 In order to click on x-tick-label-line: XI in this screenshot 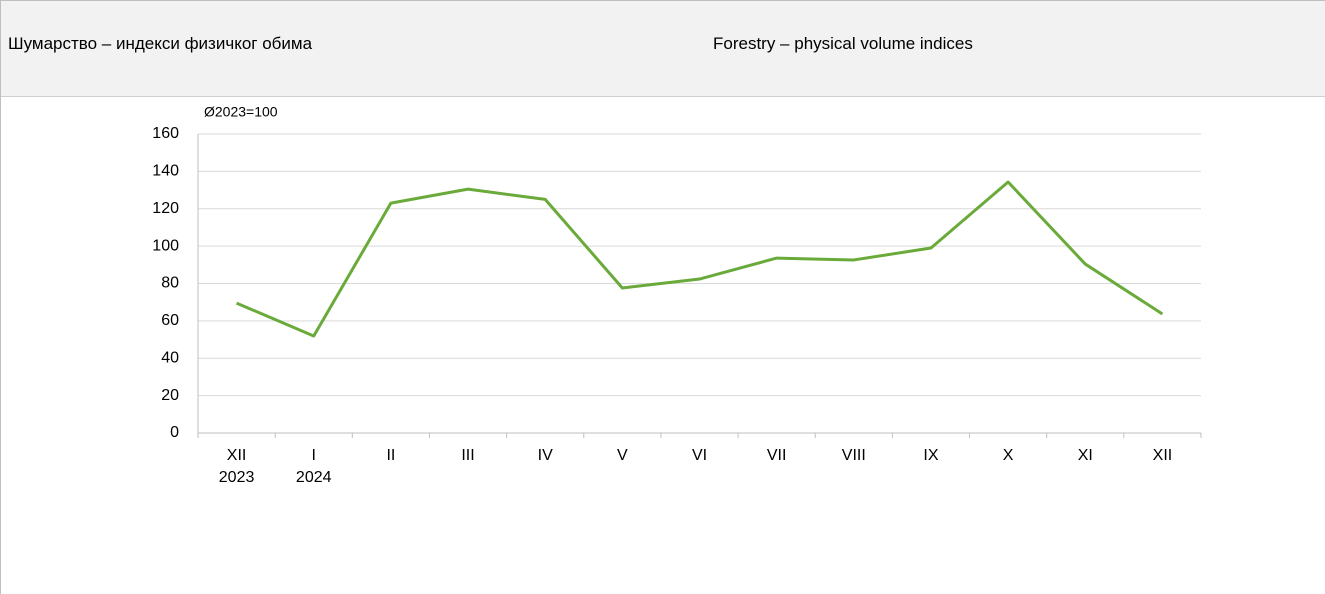, I will do `click(1085, 455)`.